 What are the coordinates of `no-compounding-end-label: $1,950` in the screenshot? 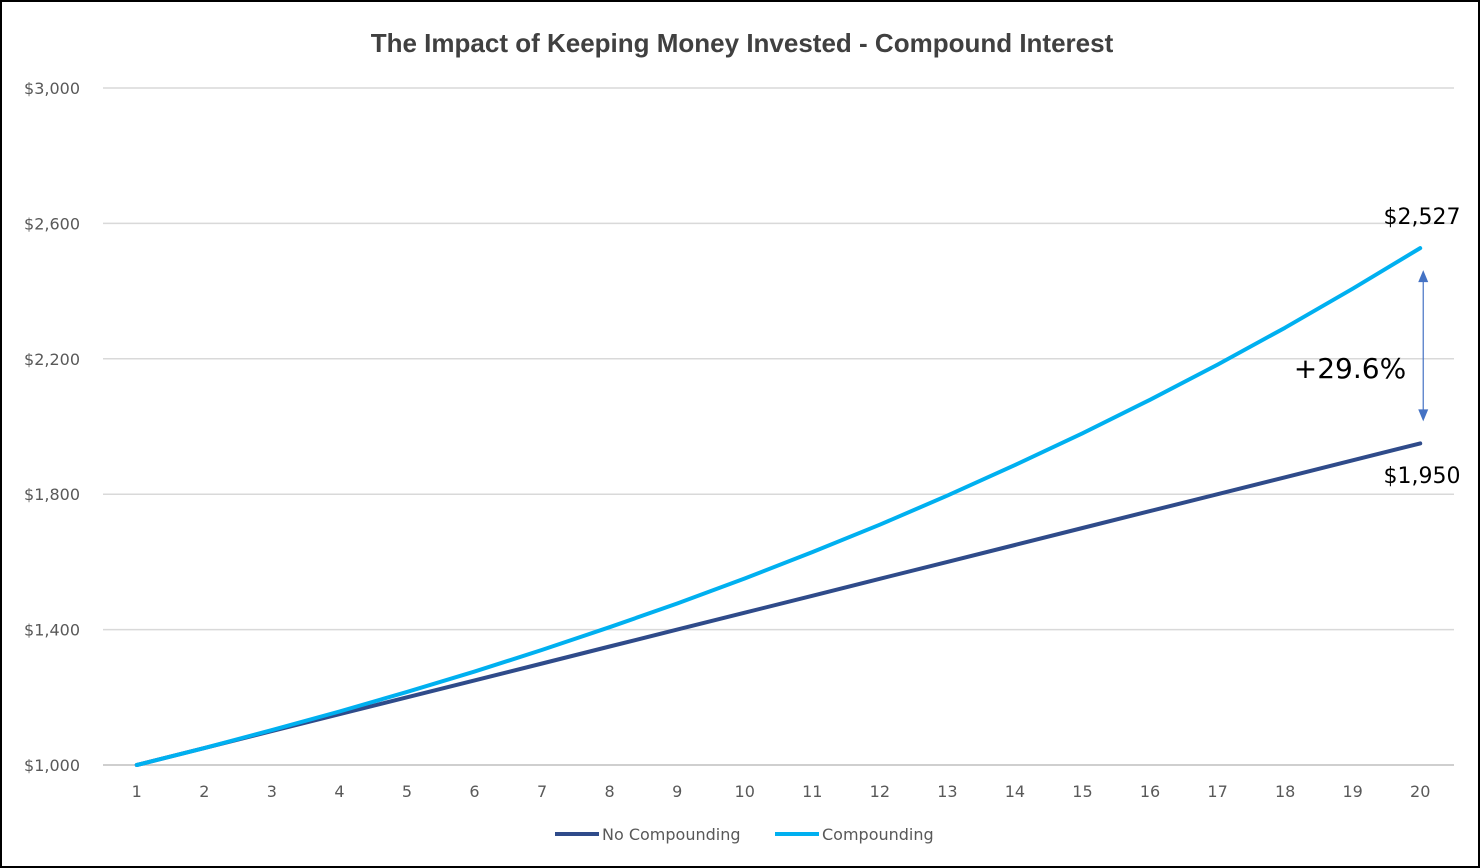 It's located at (1422, 476).